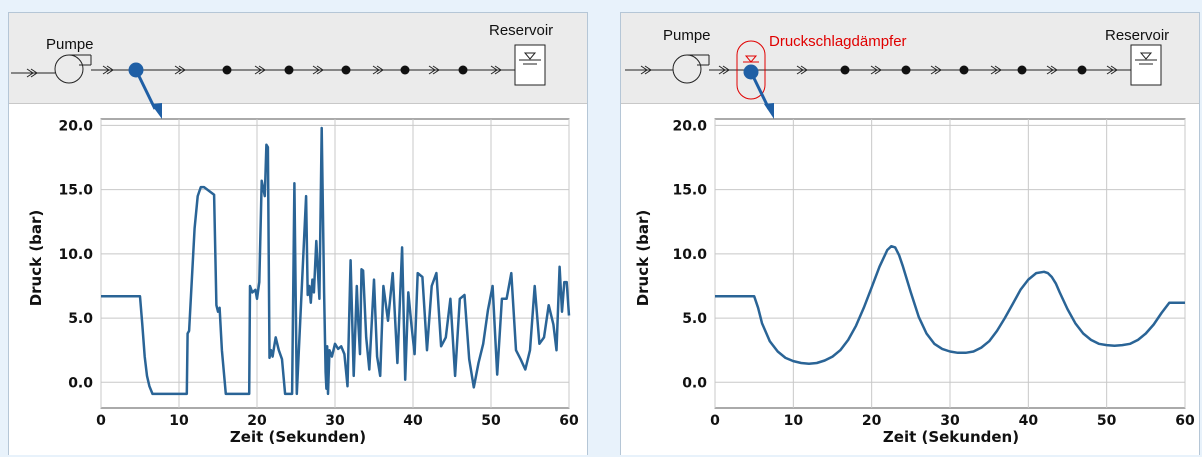  I want to click on pressure-series-line, so click(950, 304).